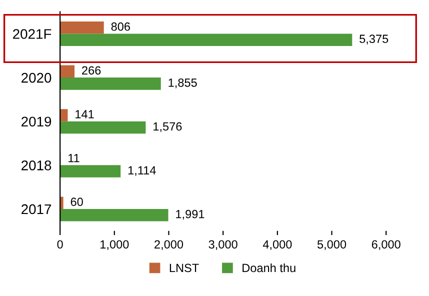 This screenshot has height=296, width=429. Describe the element at coordinates (37, 121) in the screenshot. I see `y-tick-label: 2019` at that location.